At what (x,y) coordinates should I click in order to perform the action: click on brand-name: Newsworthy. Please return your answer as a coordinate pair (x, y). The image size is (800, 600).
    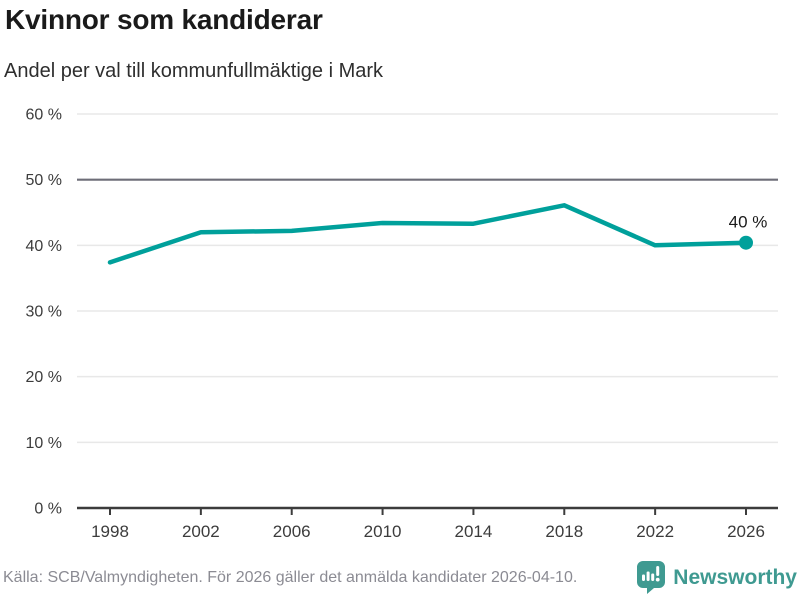
    Looking at the image, I should click on (735, 577).